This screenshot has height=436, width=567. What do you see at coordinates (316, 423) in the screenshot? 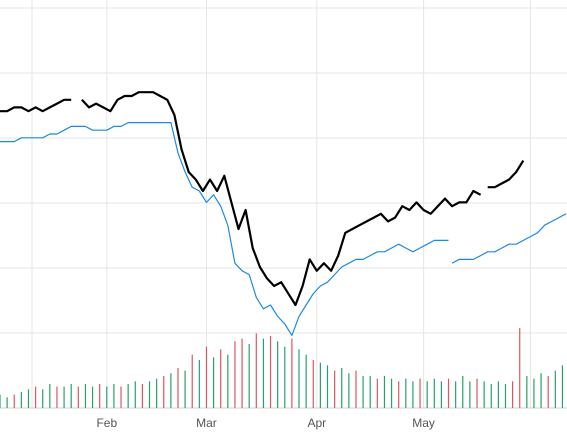
I see `x-tick-label: Apr` at bounding box center [316, 423].